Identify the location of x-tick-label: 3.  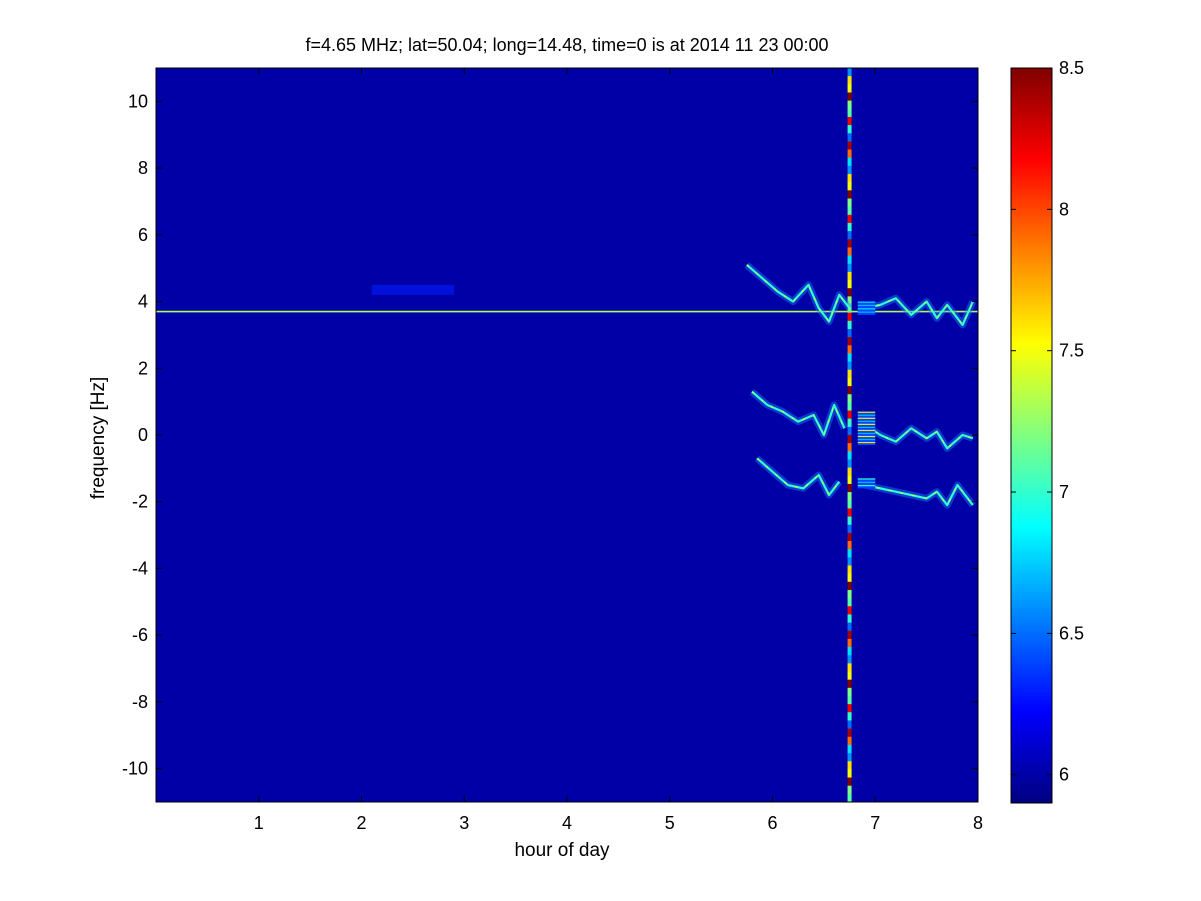
(464, 823).